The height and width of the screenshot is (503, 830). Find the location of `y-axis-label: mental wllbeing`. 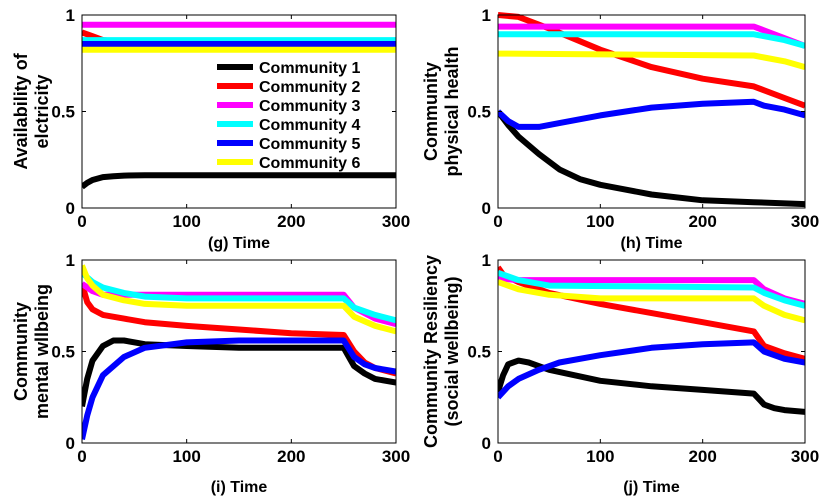

y-axis-label: mental wllbeing is located at coordinates (42, 351).